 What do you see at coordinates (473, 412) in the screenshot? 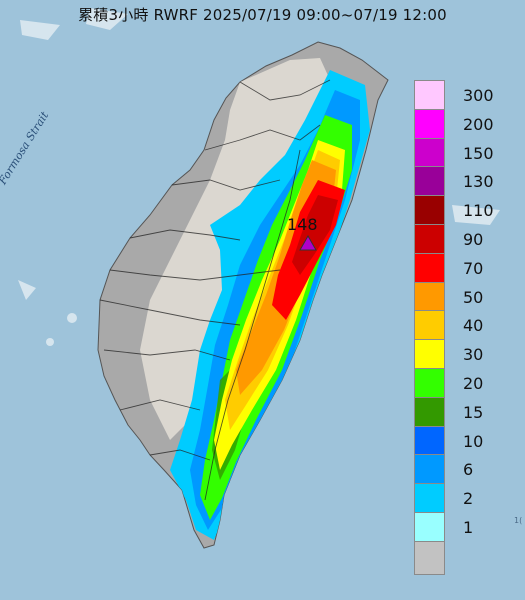
I see `legend-label: 15` at bounding box center [473, 412].